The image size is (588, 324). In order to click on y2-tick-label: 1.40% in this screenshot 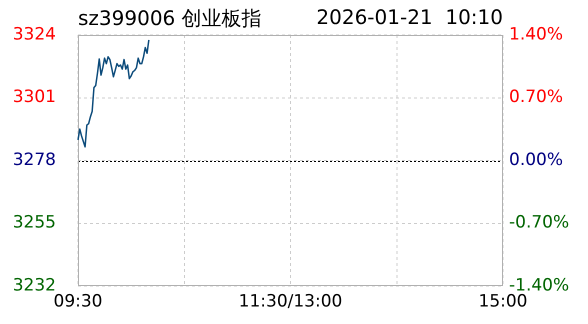, I will do `click(536, 34)`.